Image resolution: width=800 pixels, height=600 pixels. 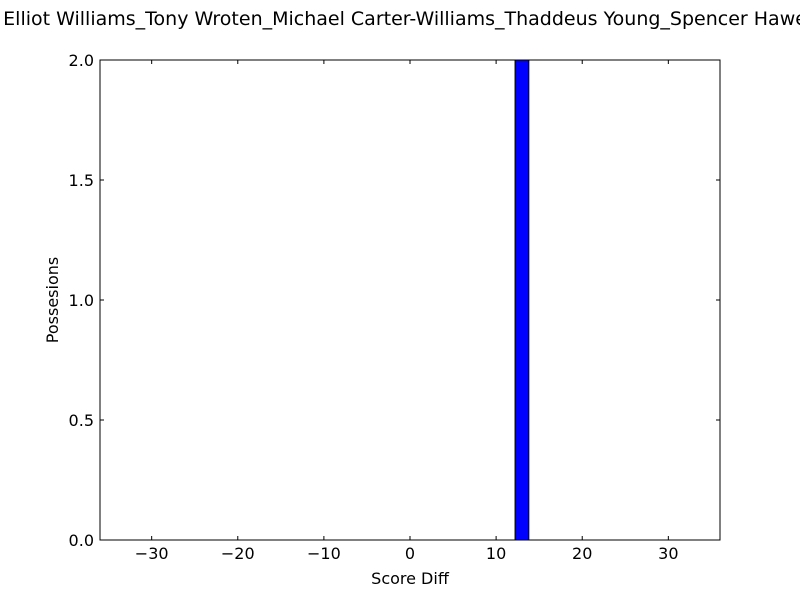 I want to click on y-axis-label: Possesions, so click(x=52, y=300).